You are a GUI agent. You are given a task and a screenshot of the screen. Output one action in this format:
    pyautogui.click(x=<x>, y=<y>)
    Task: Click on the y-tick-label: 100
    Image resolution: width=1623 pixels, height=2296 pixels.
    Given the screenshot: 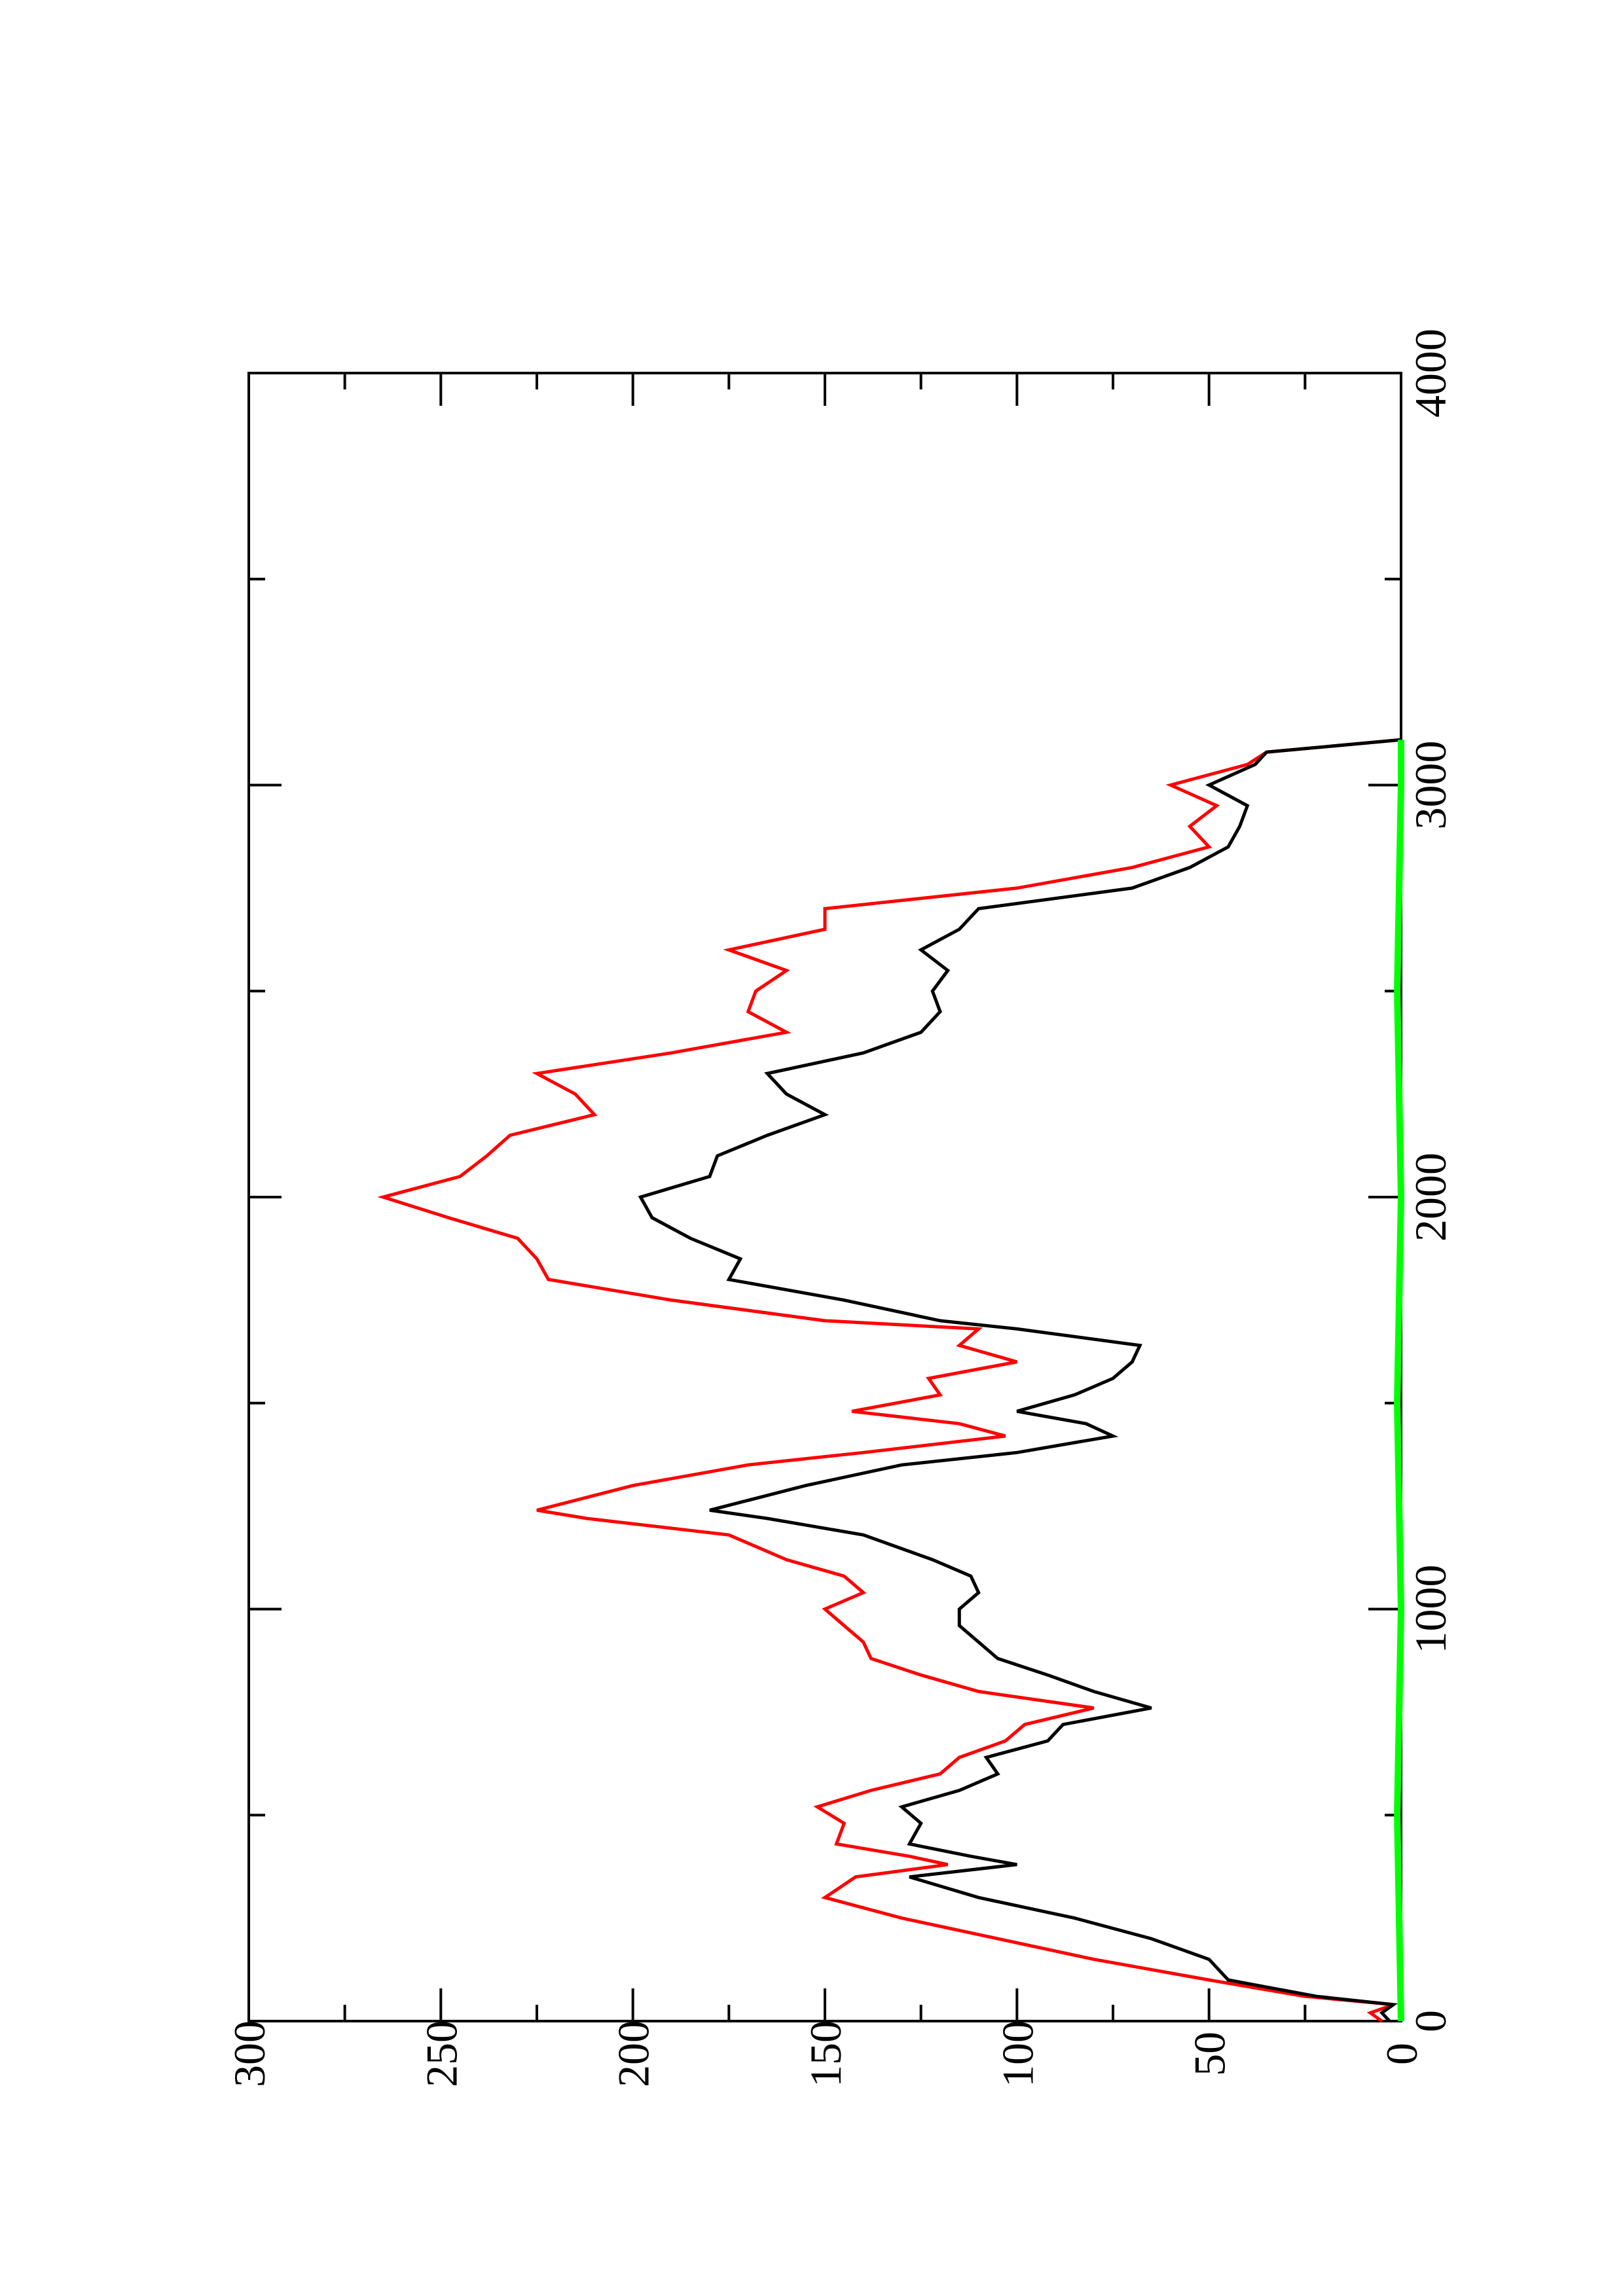 What is the action you would take?
    pyautogui.click(x=1017, y=2053)
    